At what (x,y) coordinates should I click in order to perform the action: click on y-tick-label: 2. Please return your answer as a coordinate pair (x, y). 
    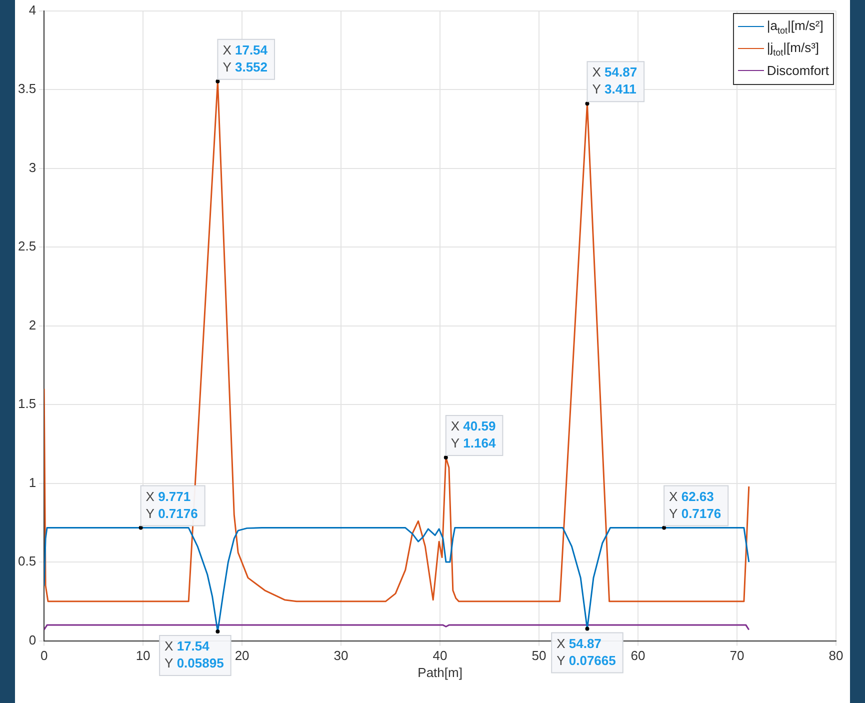
    Looking at the image, I should click on (32, 324).